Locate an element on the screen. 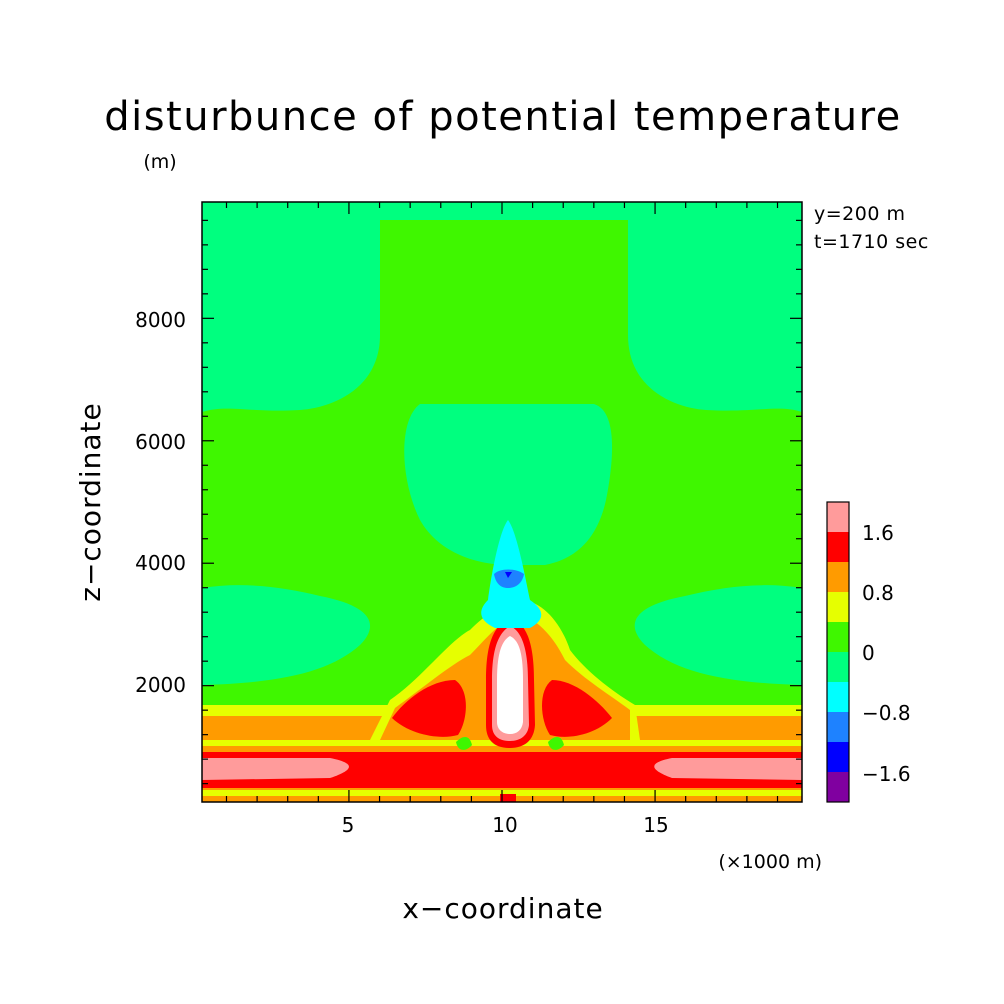 The width and height of the screenshot is (1004, 1004). x-axis-label: x−coordinate is located at coordinates (502, 908).